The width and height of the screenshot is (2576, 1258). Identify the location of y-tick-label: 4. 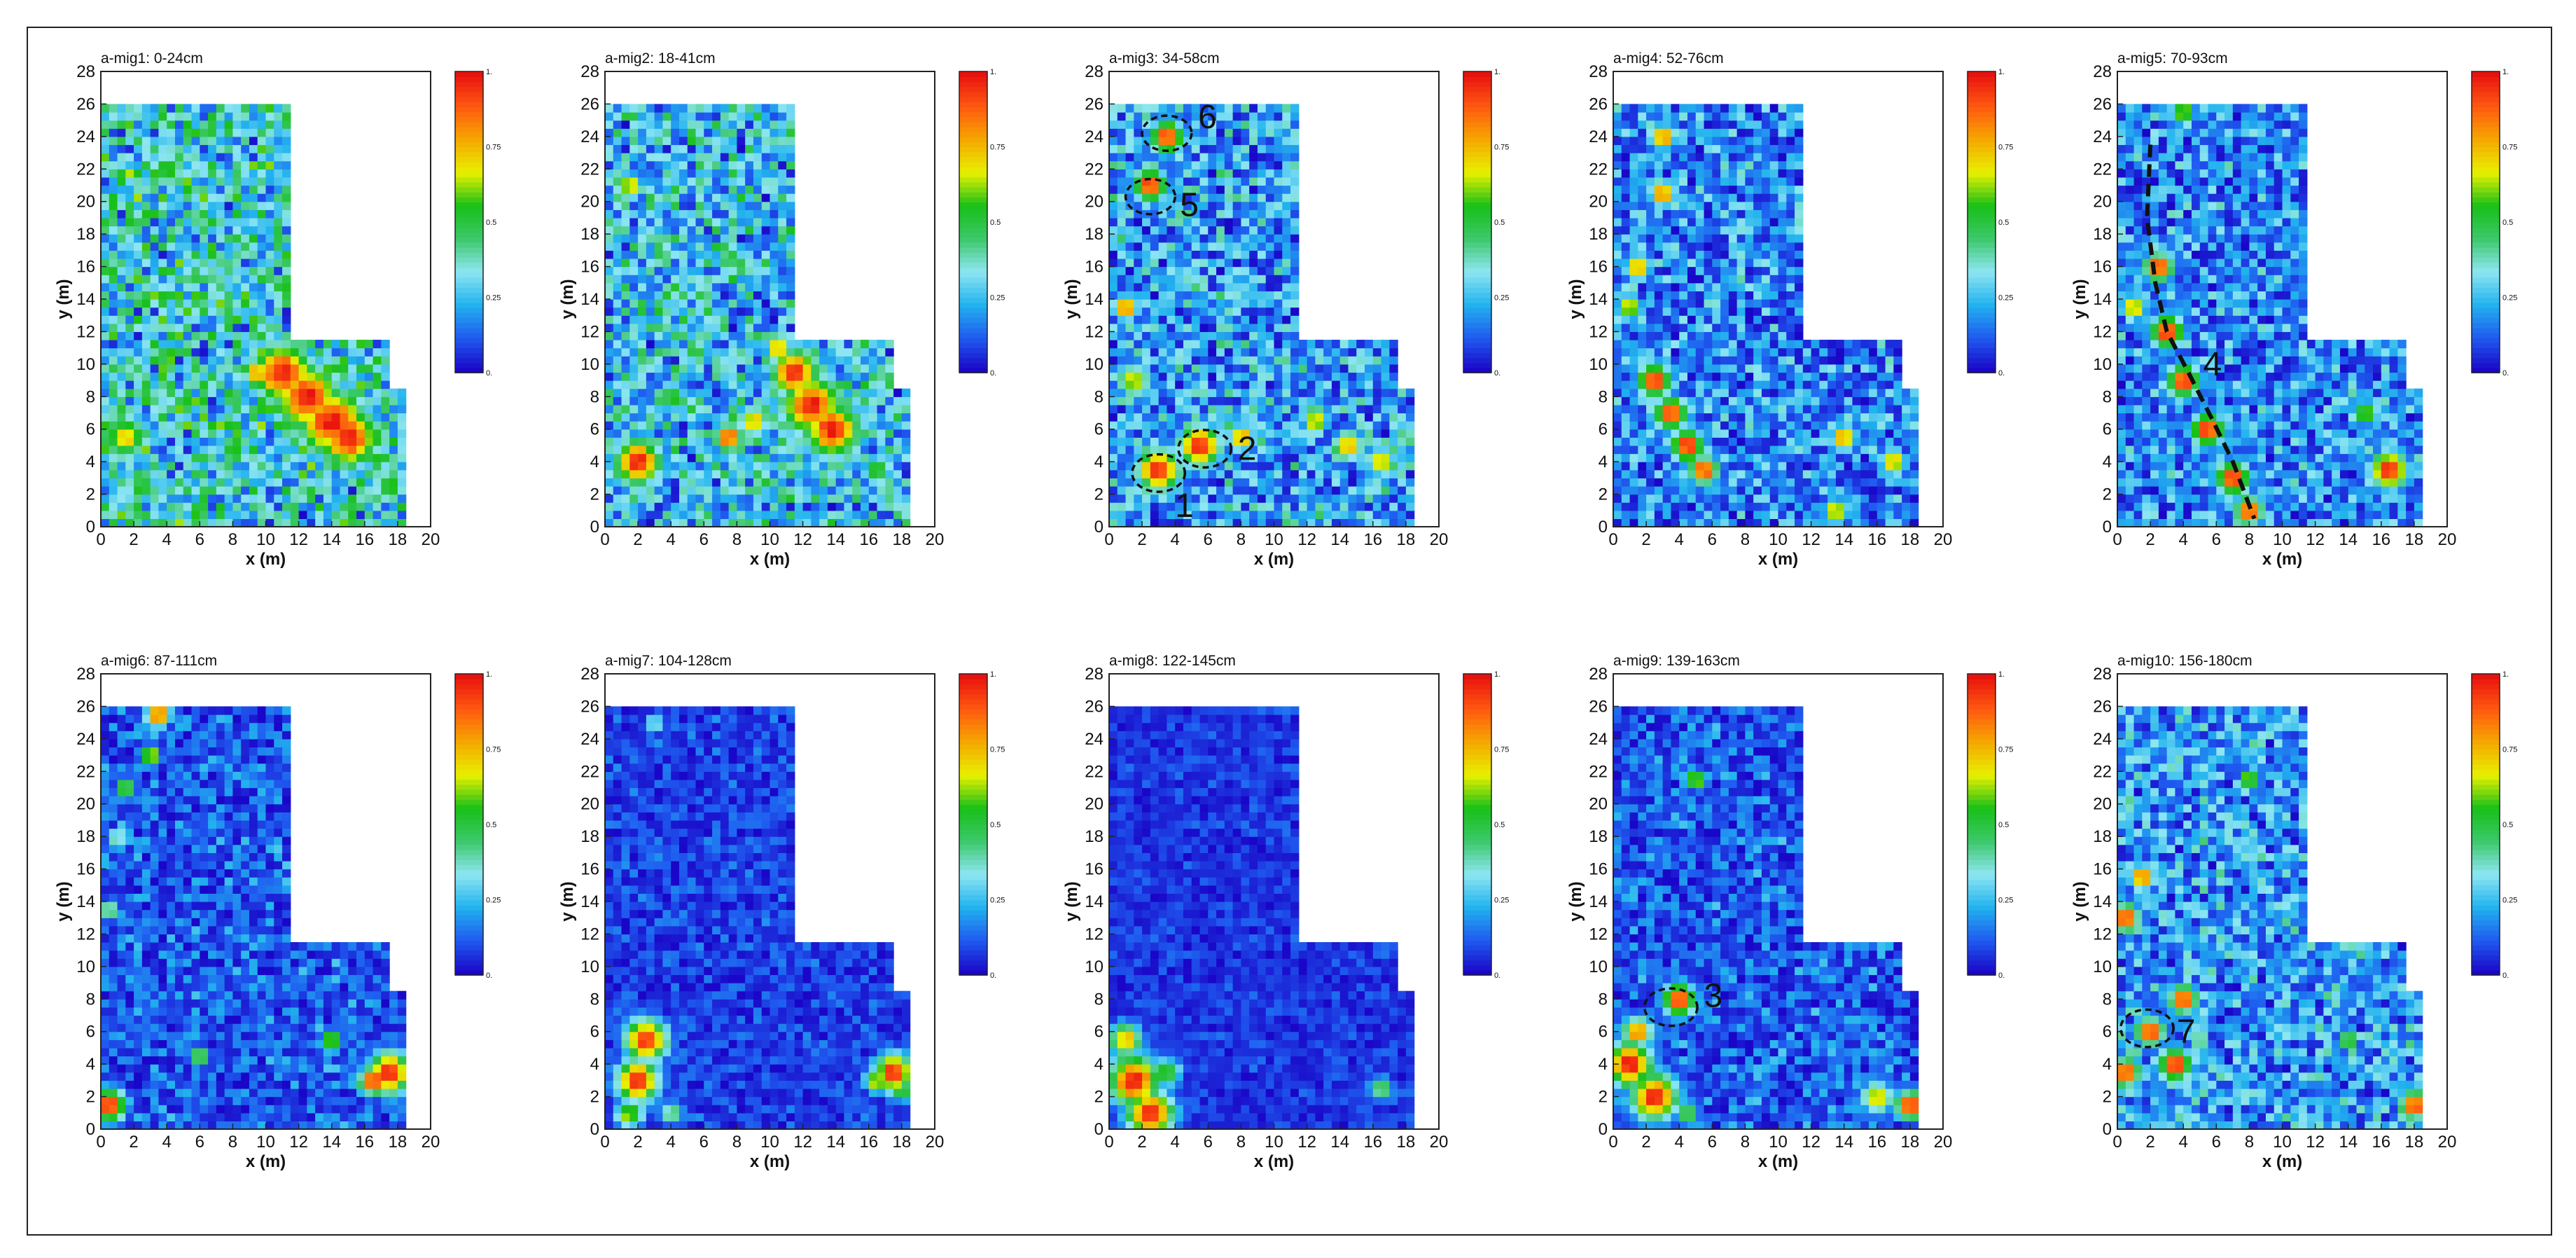
(90, 461).